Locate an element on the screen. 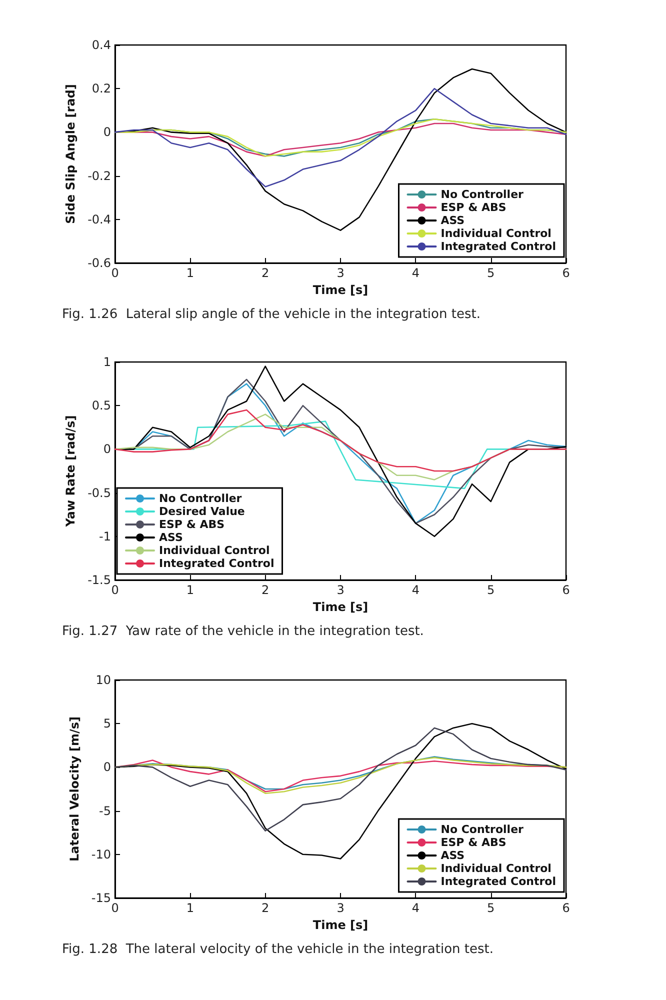 Image resolution: width=666 pixels, height=1000 pixels. y-tick-label: -0.2 is located at coordinates (99, 175).